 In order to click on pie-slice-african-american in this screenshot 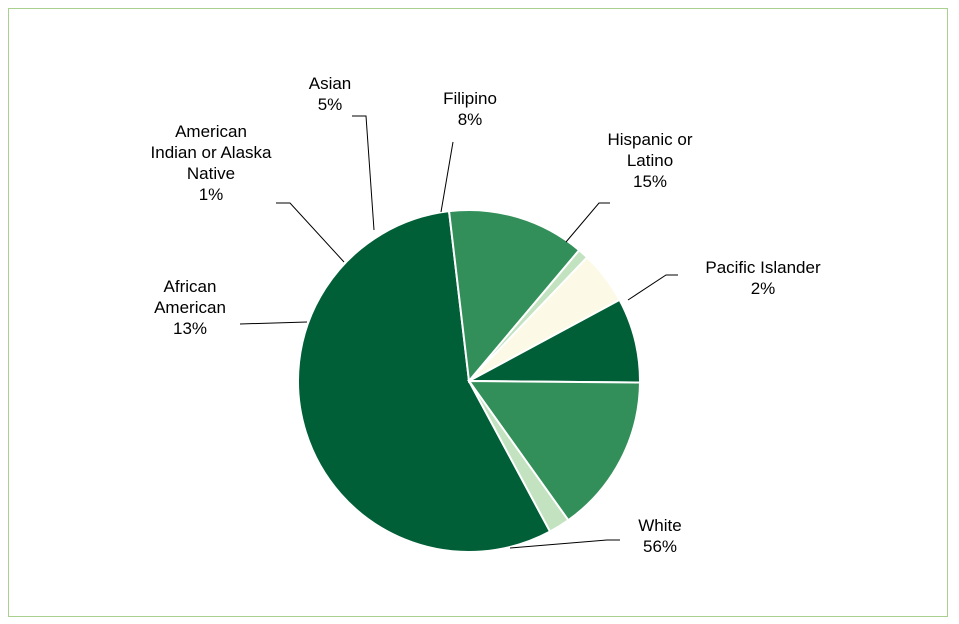, I will do `click(514, 296)`.